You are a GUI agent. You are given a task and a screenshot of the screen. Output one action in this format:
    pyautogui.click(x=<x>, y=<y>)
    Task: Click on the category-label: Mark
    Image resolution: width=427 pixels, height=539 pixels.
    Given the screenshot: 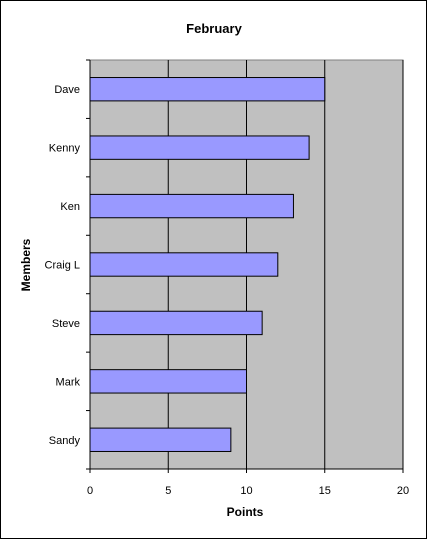 What is the action you would take?
    pyautogui.click(x=68, y=382)
    